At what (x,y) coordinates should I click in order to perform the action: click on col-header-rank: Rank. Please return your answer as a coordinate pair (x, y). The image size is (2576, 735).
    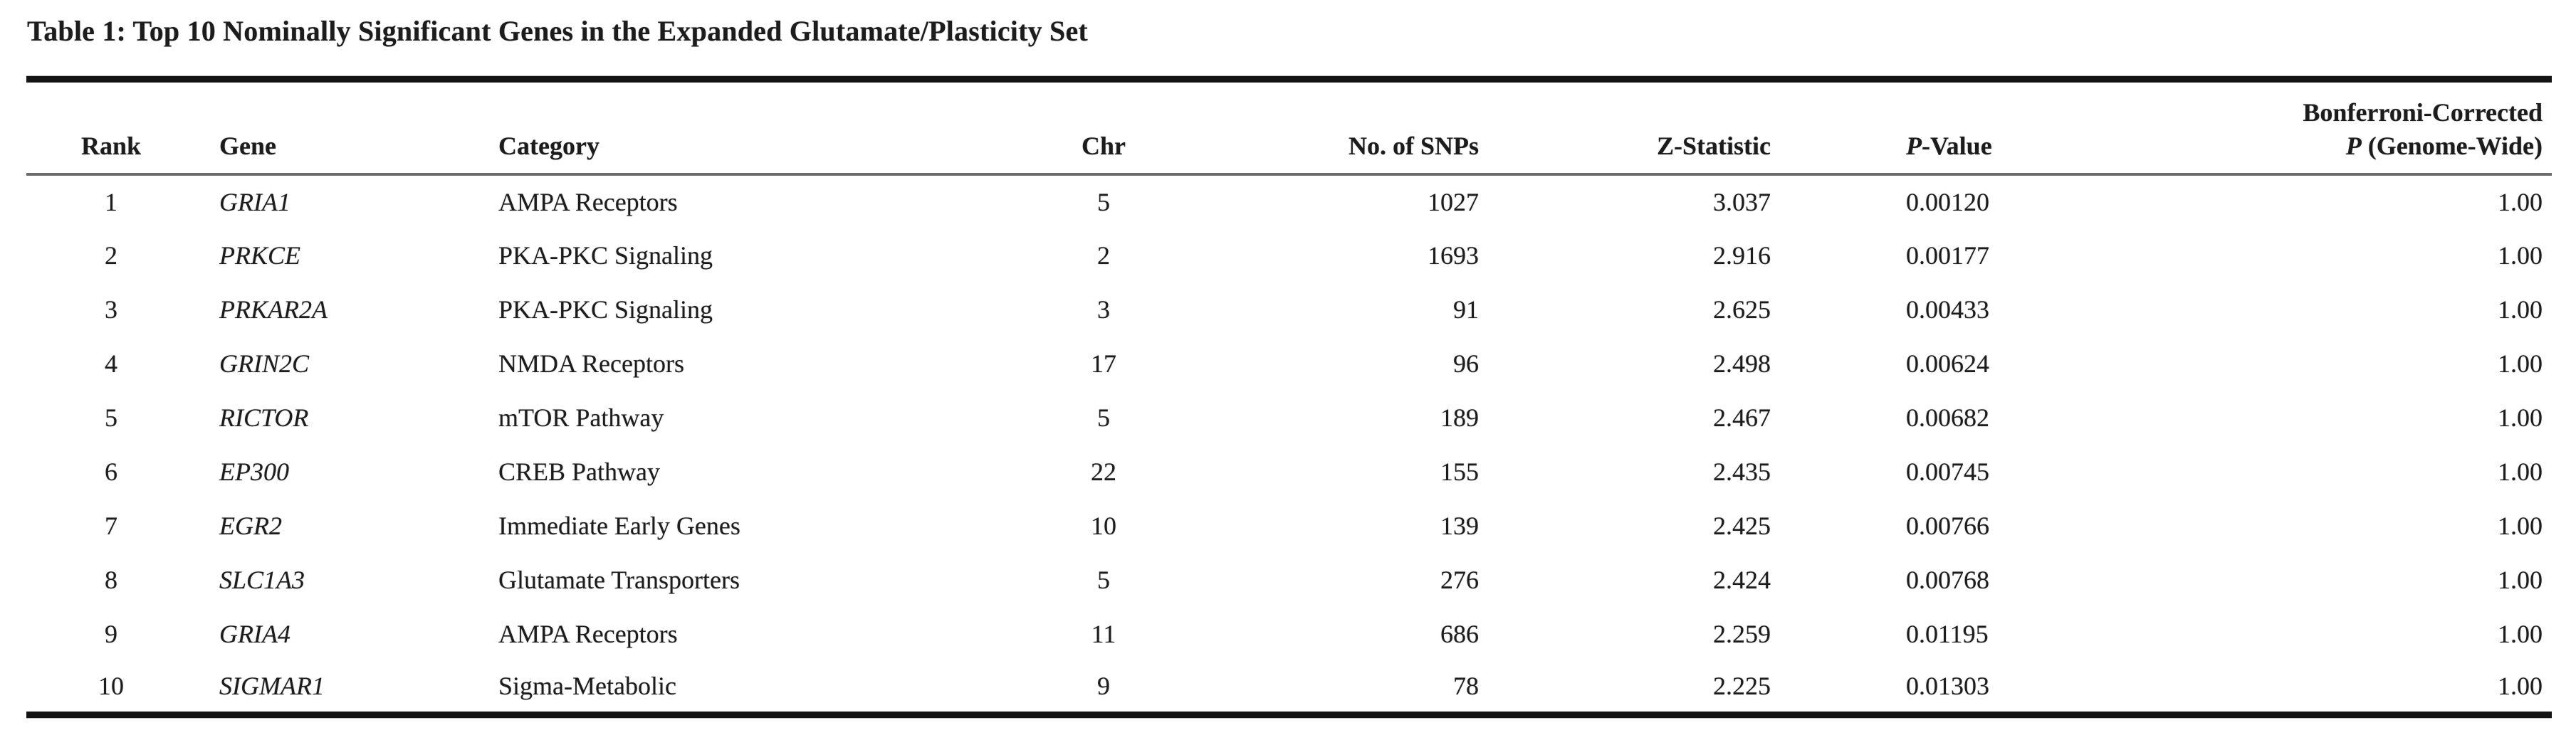
    Looking at the image, I should click on (111, 128).